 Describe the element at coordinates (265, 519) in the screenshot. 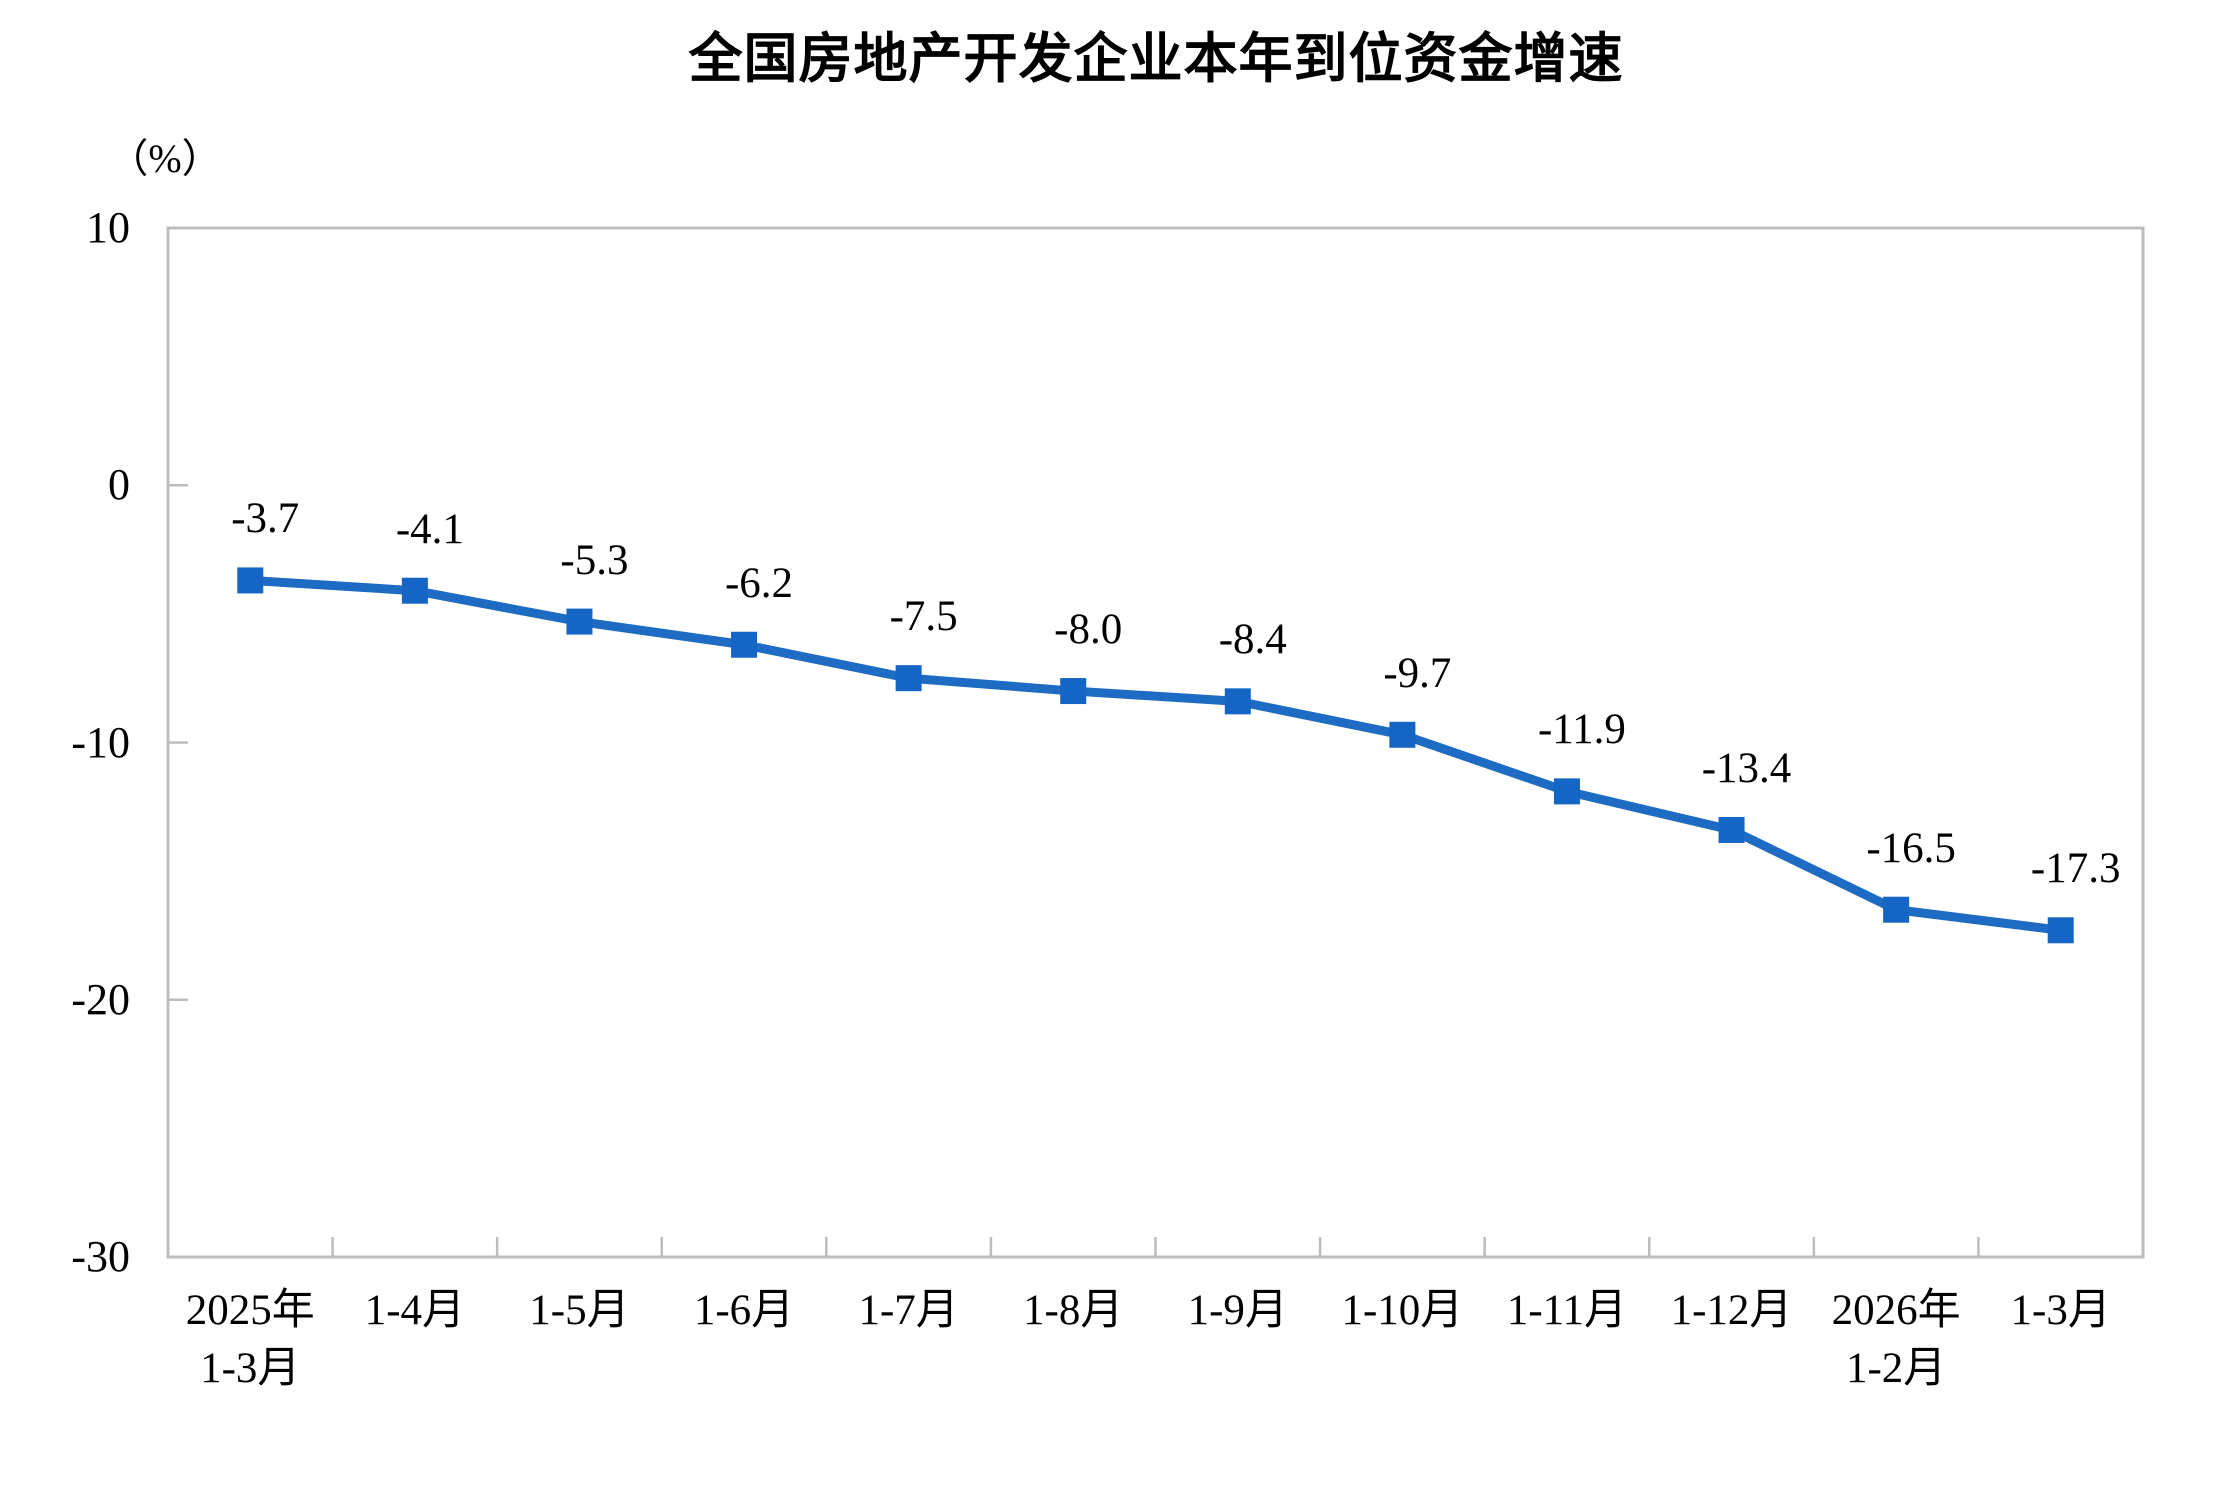

I see `data-point-label: -3.7` at that location.